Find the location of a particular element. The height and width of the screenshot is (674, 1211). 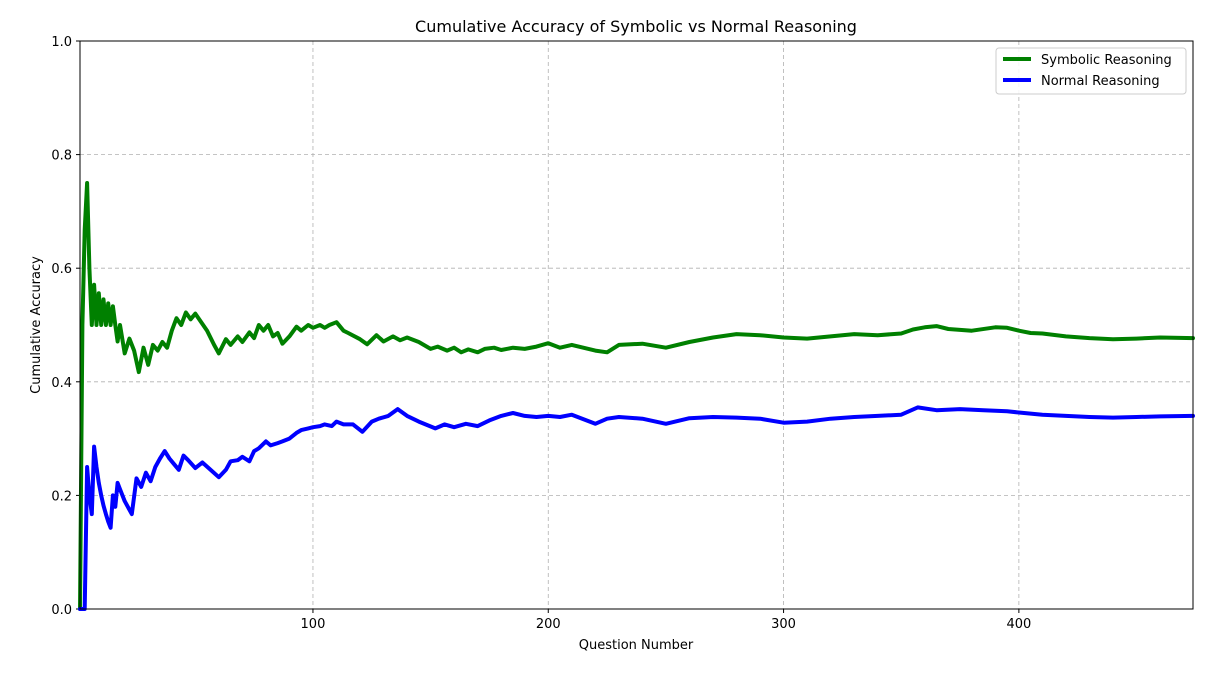

legend-box is located at coordinates (1091, 71).